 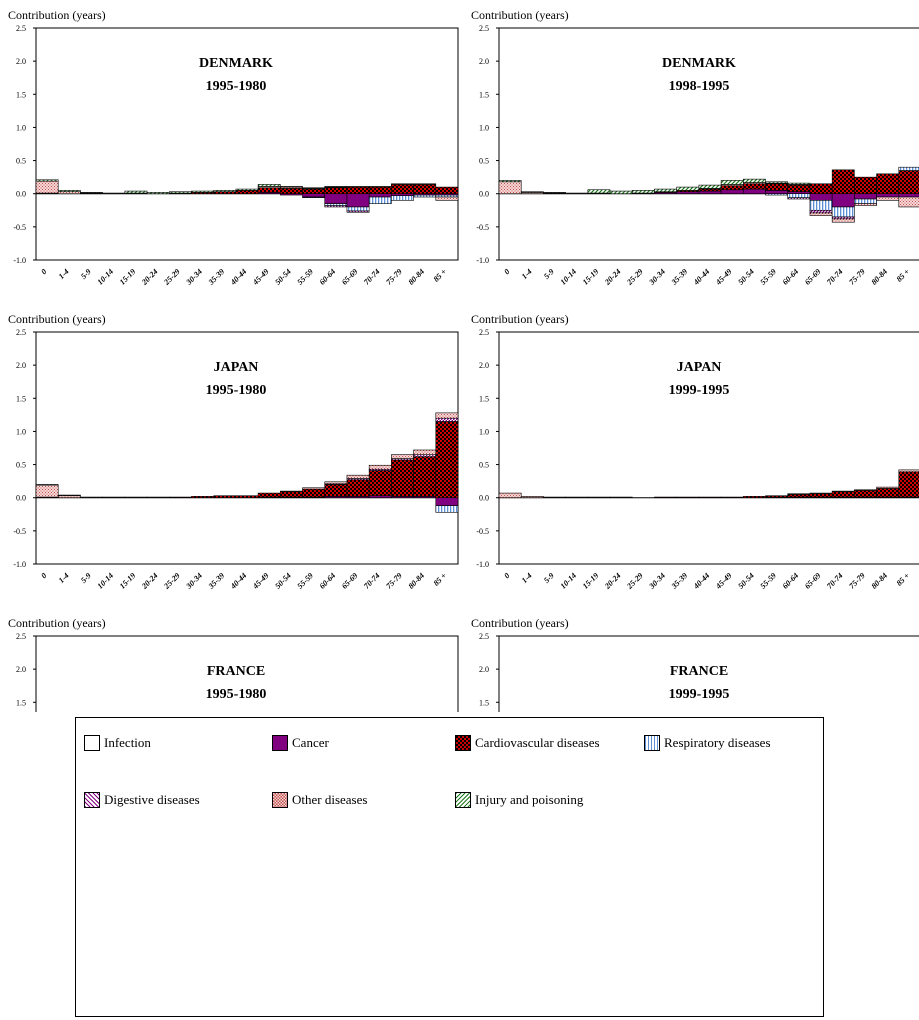 I want to click on x-tick-label: 80-84, so click(x=417, y=277).